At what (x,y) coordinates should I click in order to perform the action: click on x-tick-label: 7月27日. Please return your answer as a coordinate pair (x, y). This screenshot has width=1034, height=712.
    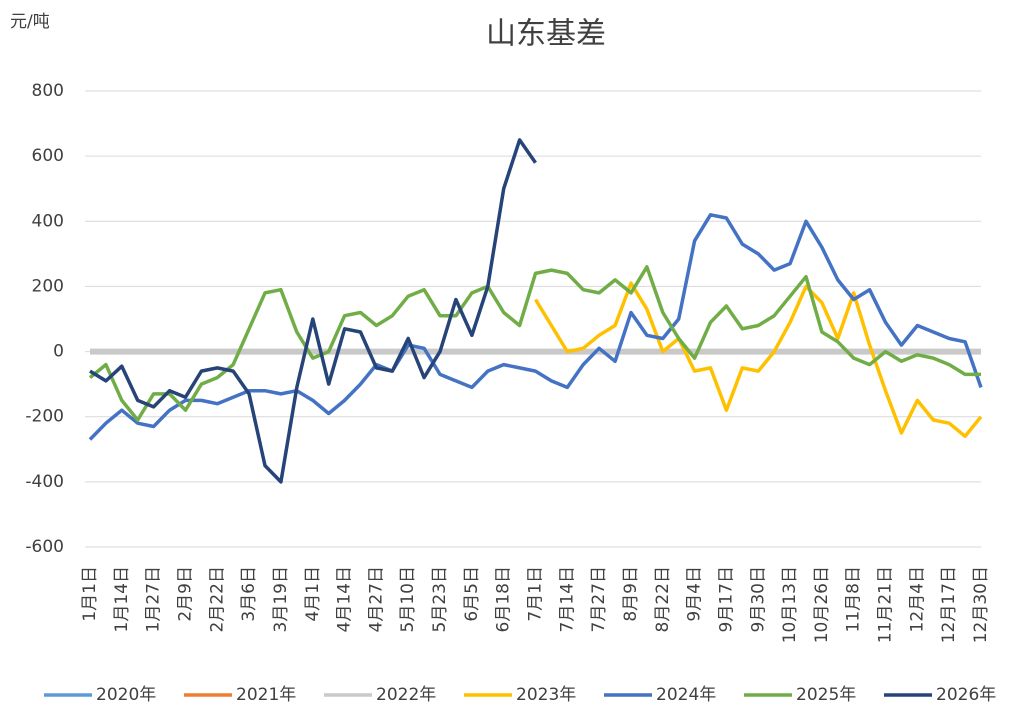
    Looking at the image, I should click on (599, 599).